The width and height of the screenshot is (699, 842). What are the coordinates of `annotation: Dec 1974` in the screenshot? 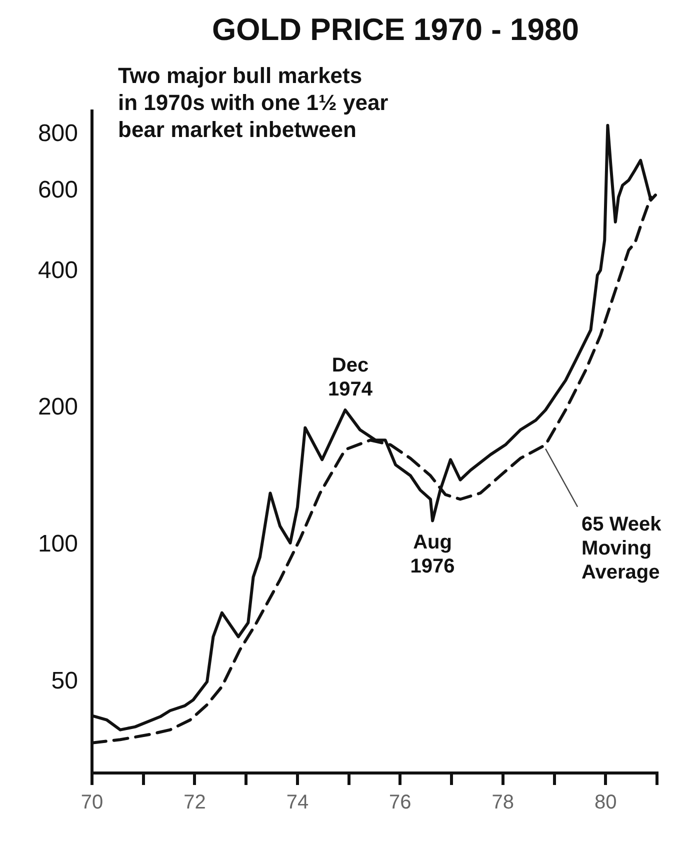 It's located at (351, 377).